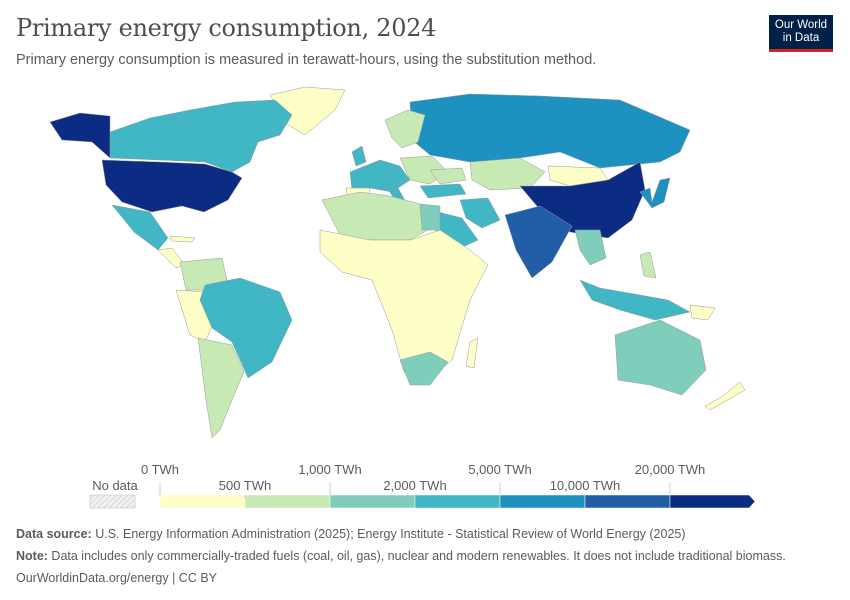  I want to click on country-ukraine, so click(448, 176).